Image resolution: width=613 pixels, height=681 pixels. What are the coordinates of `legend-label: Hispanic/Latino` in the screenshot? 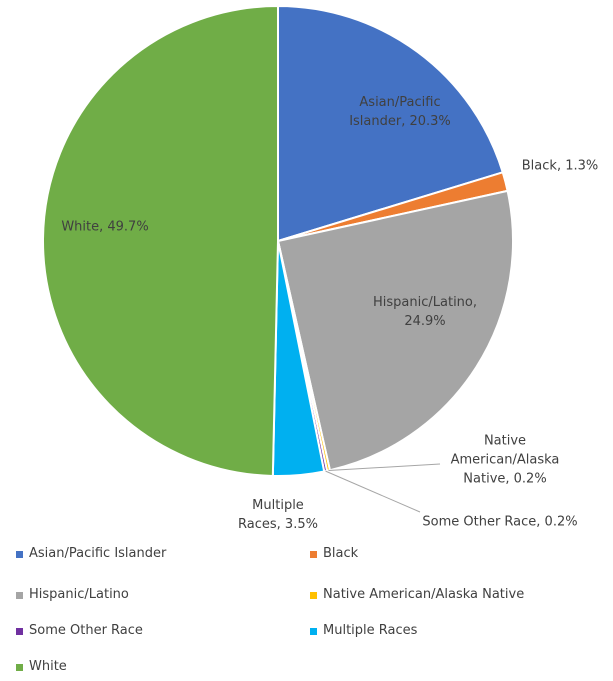 It's located at (79, 594).